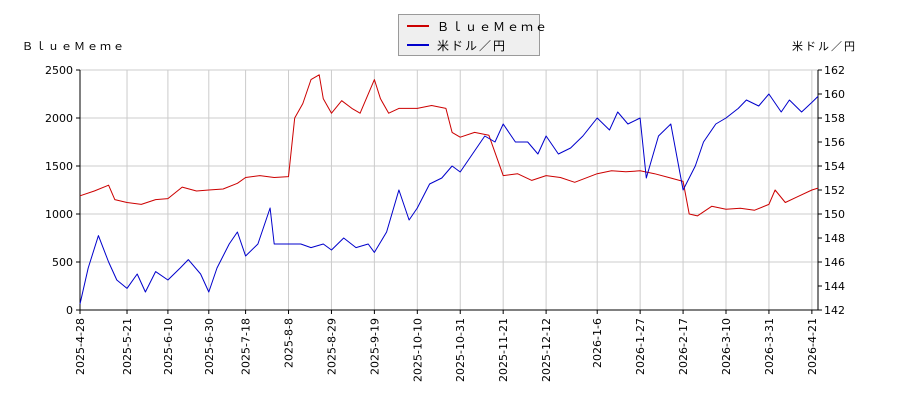 The image size is (900, 400). Describe the element at coordinates (597, 343) in the screenshot. I see `x-tick-label: 2026-1-6` at that location.